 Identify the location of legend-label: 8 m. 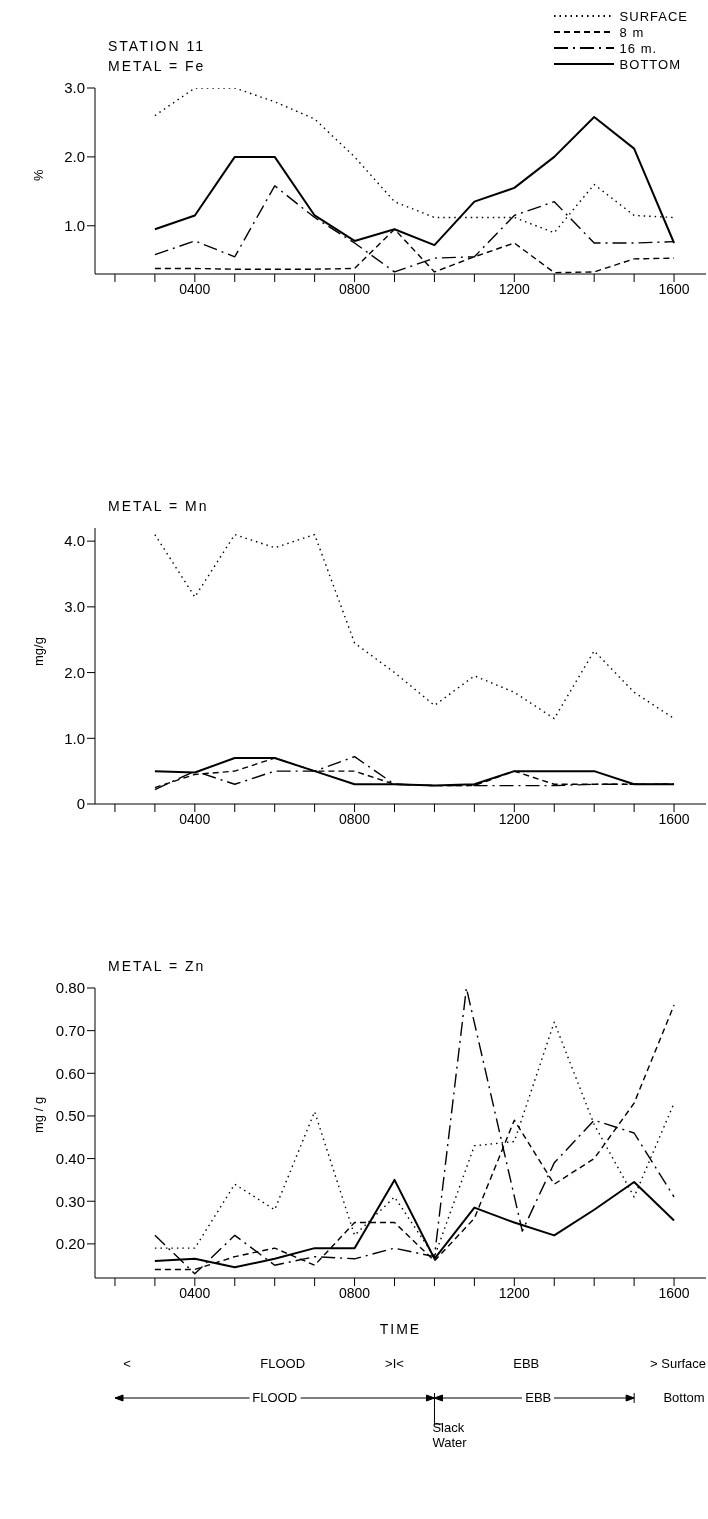
(632, 32).